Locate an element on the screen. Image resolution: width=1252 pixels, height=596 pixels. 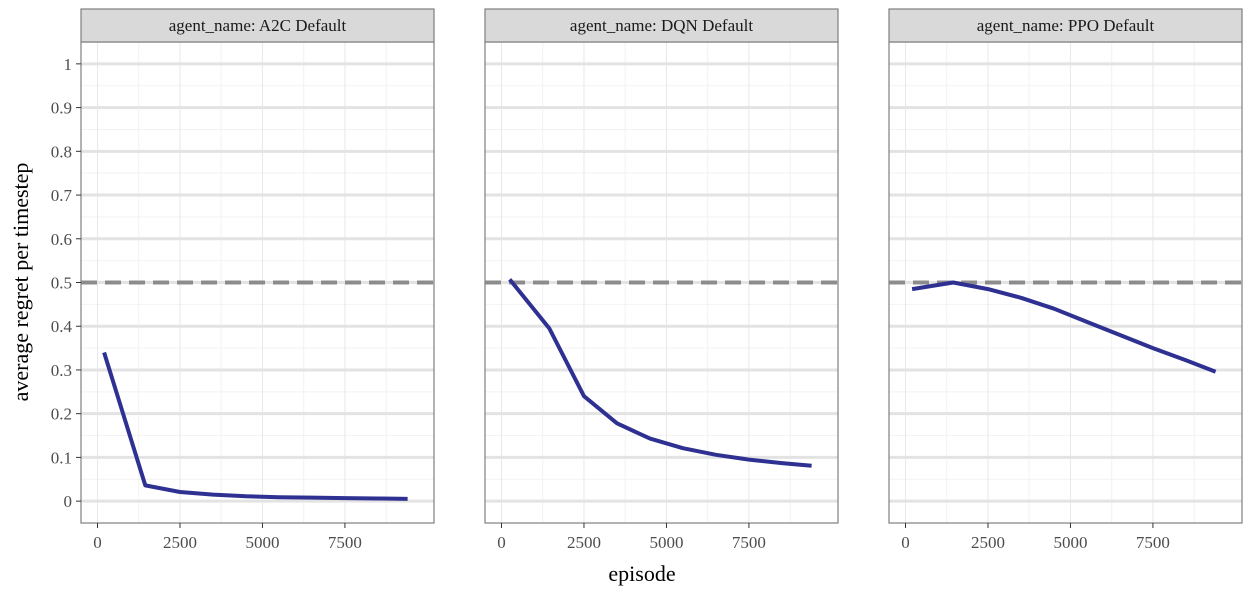
y-tick-label: 0.5 is located at coordinates (61, 283).